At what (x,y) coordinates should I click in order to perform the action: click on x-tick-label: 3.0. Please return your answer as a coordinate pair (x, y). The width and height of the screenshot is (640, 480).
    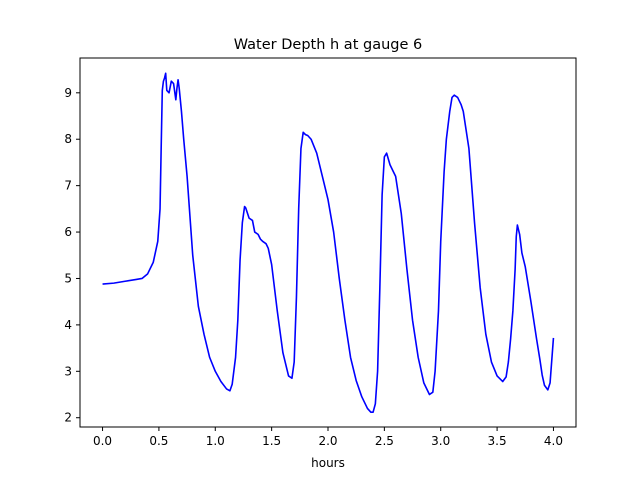
    Looking at the image, I should click on (440, 441).